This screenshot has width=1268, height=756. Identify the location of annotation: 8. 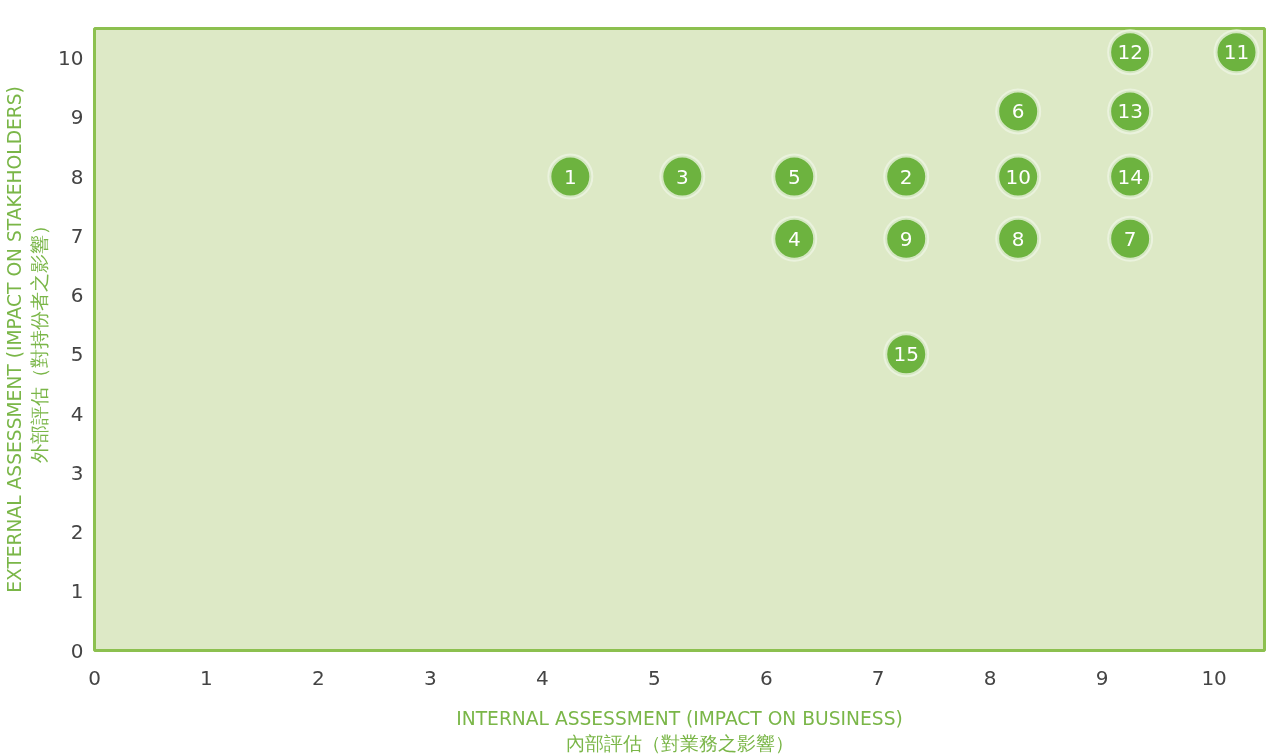
(1018, 238).